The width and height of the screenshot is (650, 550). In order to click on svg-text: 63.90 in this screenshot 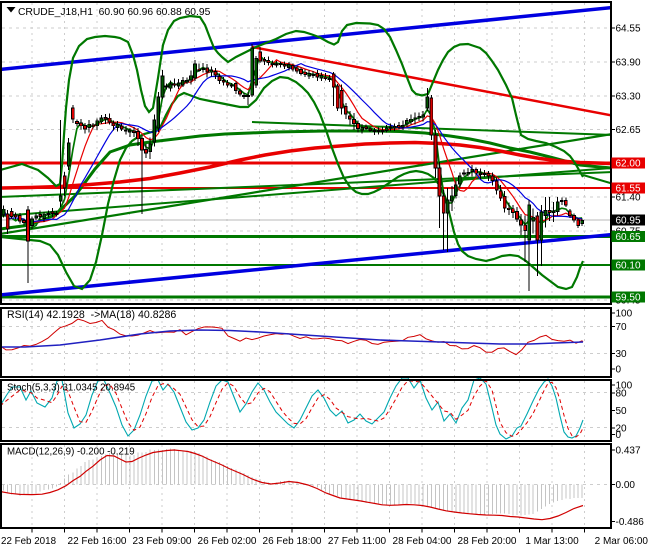, I will do `click(628, 63)`.